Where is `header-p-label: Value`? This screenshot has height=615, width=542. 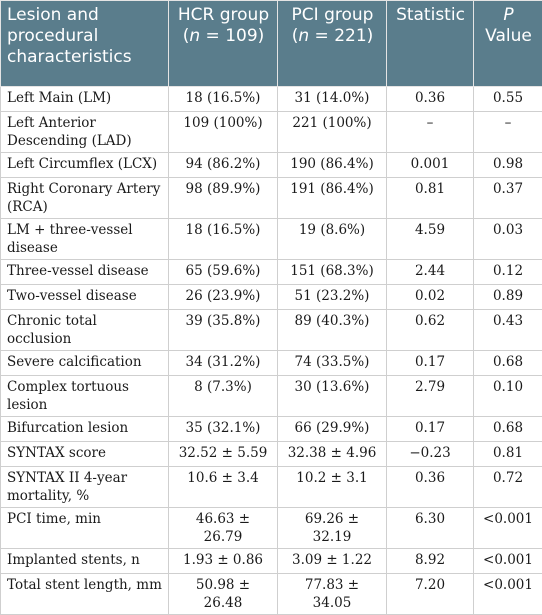
header-p-label: Value is located at coordinates (508, 36).